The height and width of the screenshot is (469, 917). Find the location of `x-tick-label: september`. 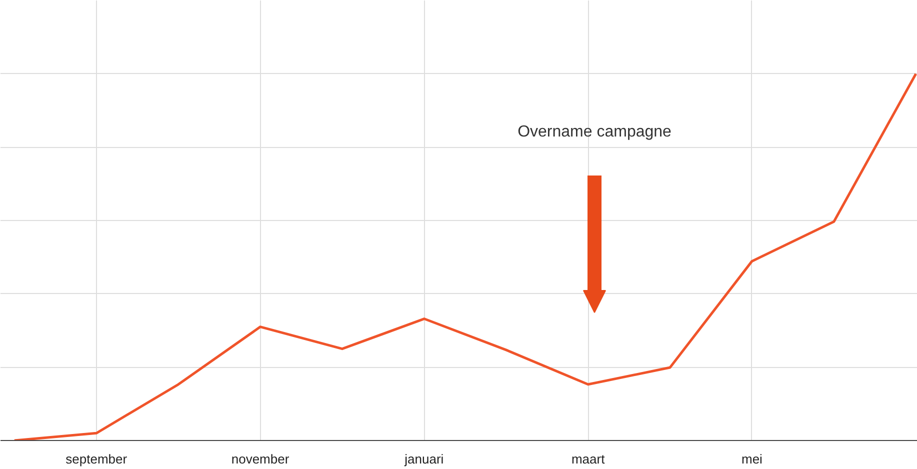

x-tick-label: september is located at coordinates (97, 459).